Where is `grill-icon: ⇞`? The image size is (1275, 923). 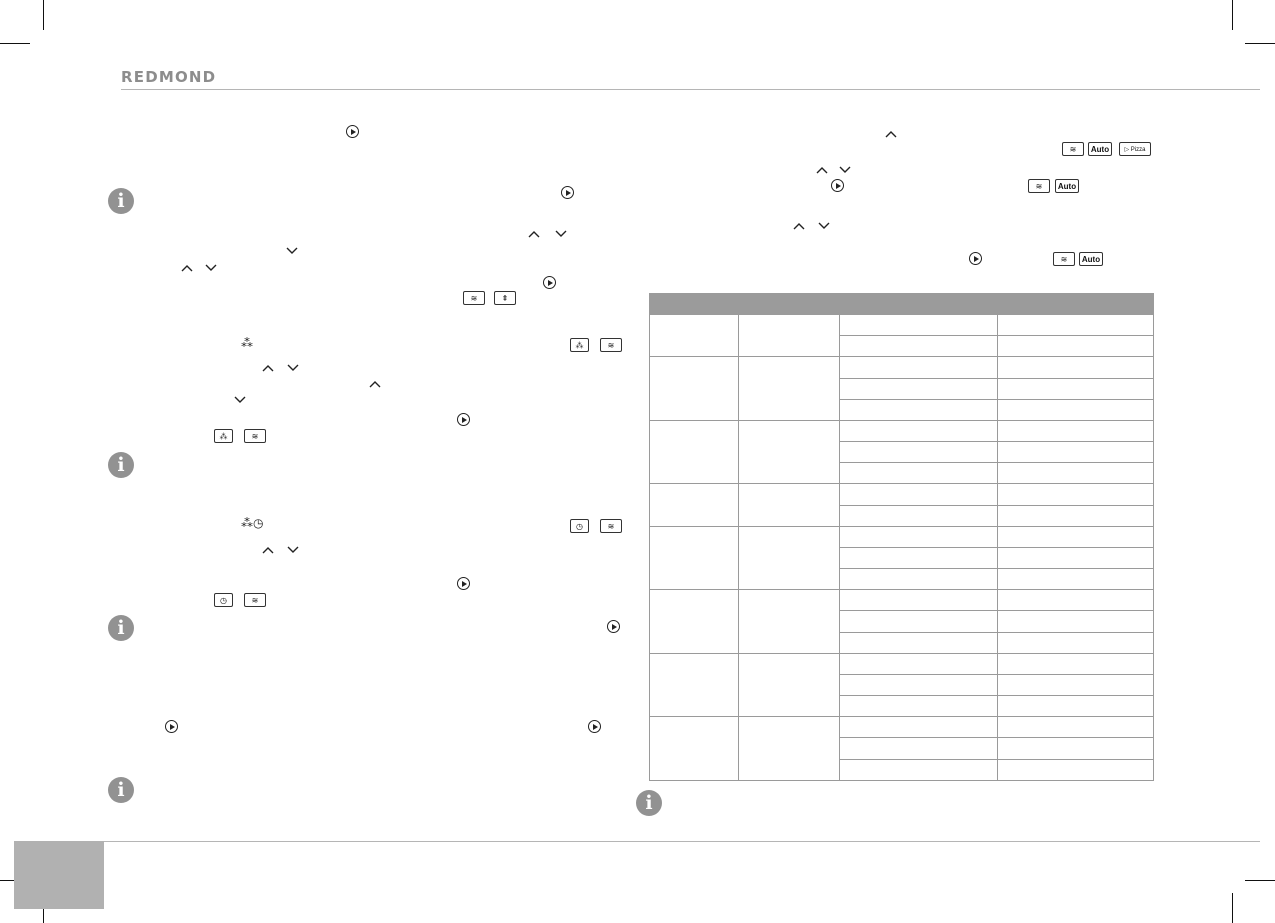
grill-icon: ⇞ is located at coordinates (505, 298).